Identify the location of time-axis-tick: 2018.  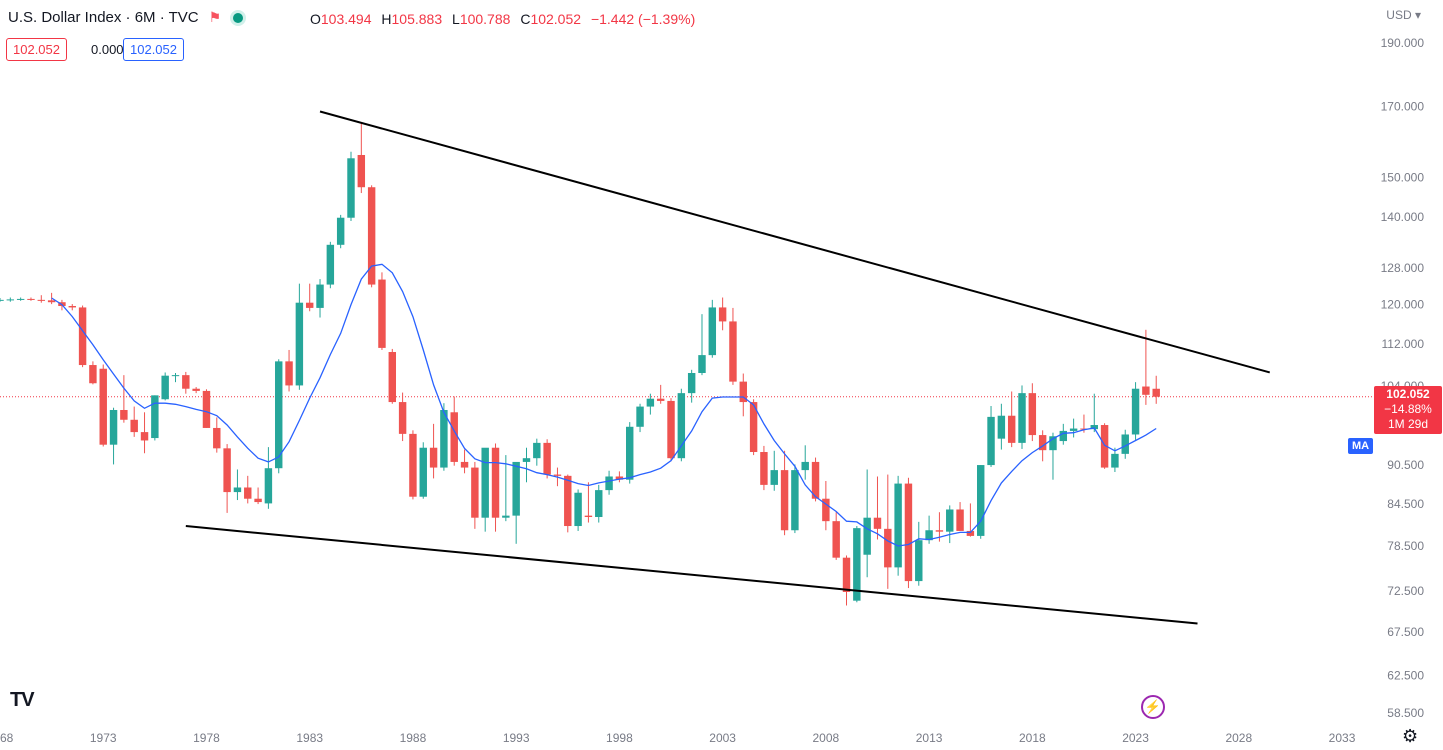
(1032, 738).